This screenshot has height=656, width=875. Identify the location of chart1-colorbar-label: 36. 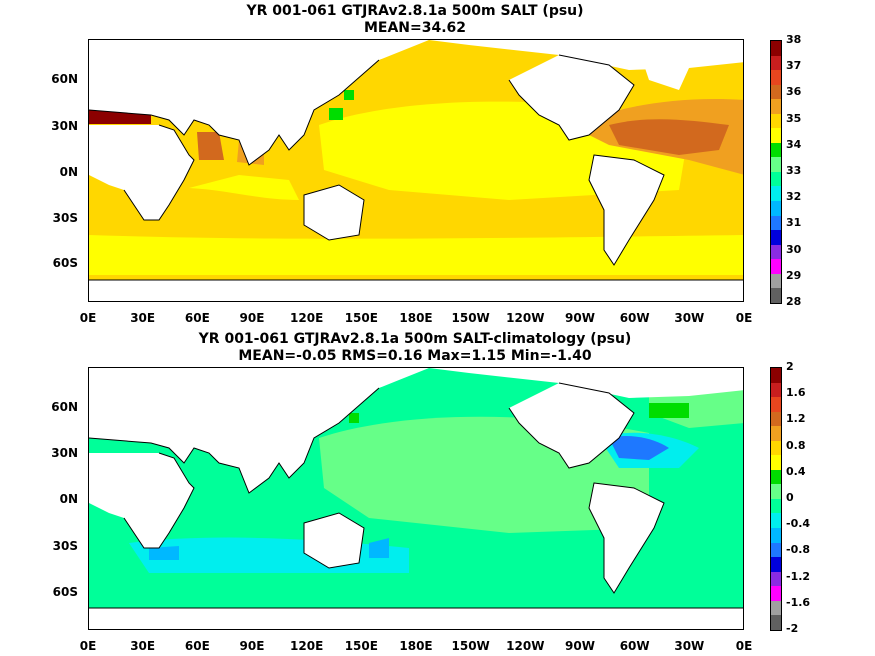
(794, 92).